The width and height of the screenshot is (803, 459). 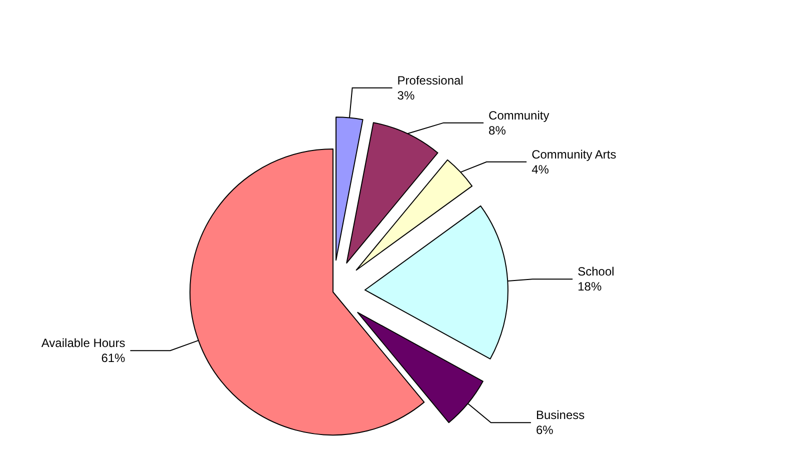 What do you see at coordinates (406, 95) in the screenshot?
I see `data-label: 3%` at bounding box center [406, 95].